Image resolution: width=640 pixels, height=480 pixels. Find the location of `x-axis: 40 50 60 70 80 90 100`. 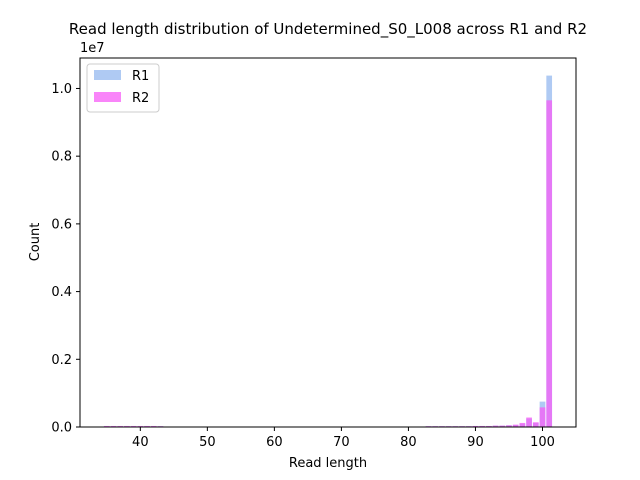

x-axis: 40 50 60 70 80 90 100 is located at coordinates (343, 438).